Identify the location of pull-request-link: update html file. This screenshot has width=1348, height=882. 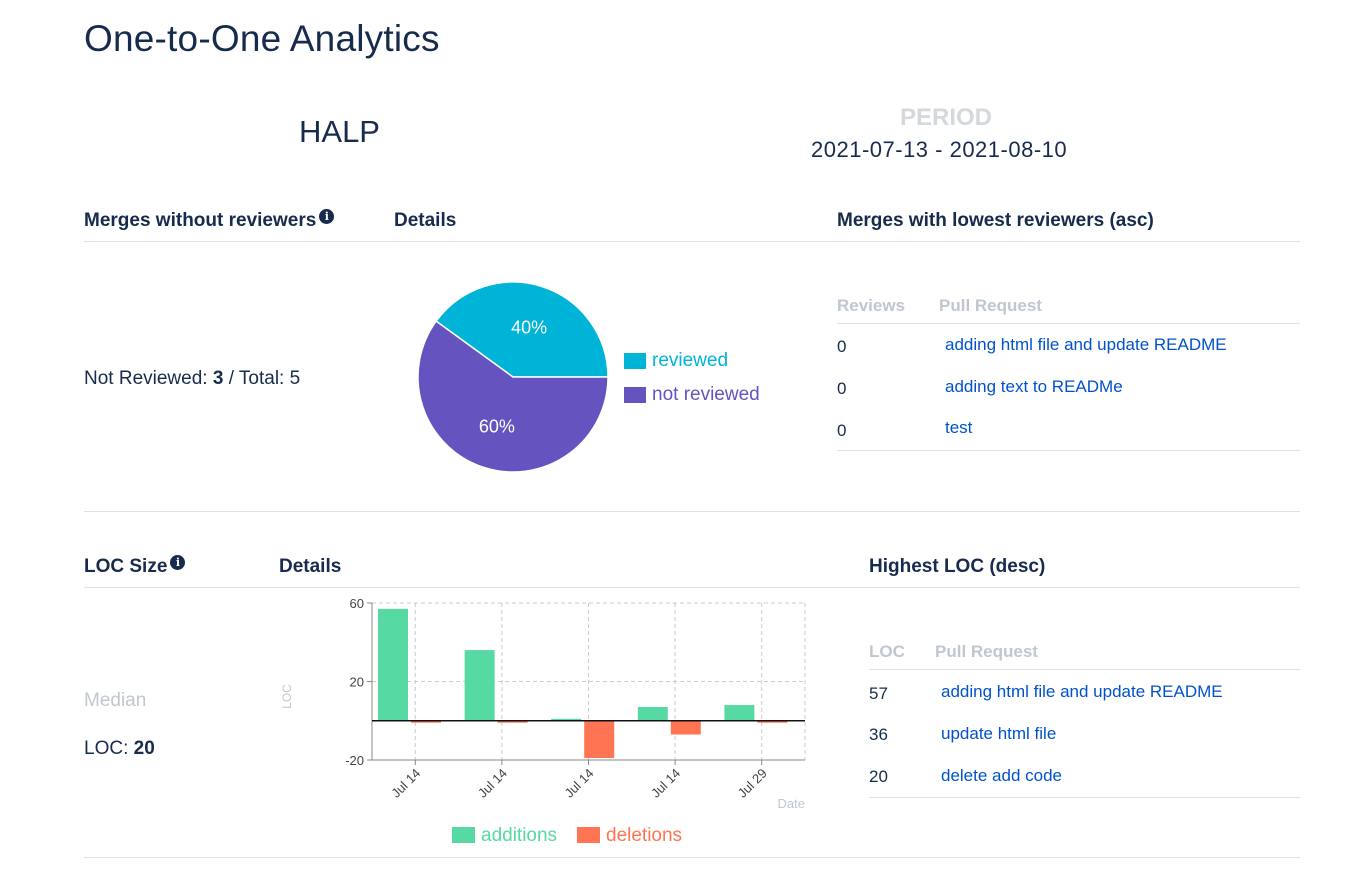
(999, 733).